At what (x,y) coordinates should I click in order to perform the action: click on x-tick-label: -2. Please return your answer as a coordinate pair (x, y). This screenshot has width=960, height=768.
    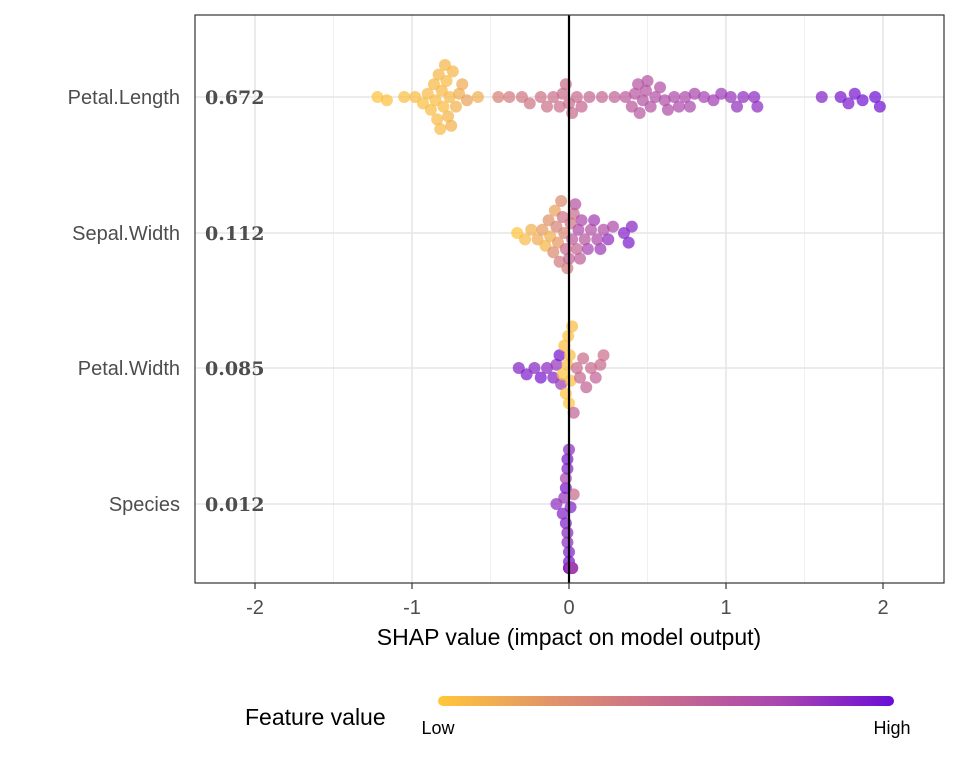
    Looking at the image, I should click on (255, 608).